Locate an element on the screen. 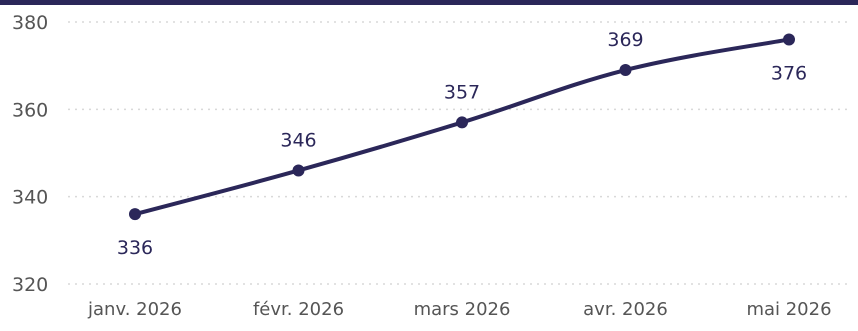  y-tick-label: 320 is located at coordinates (30, 285).